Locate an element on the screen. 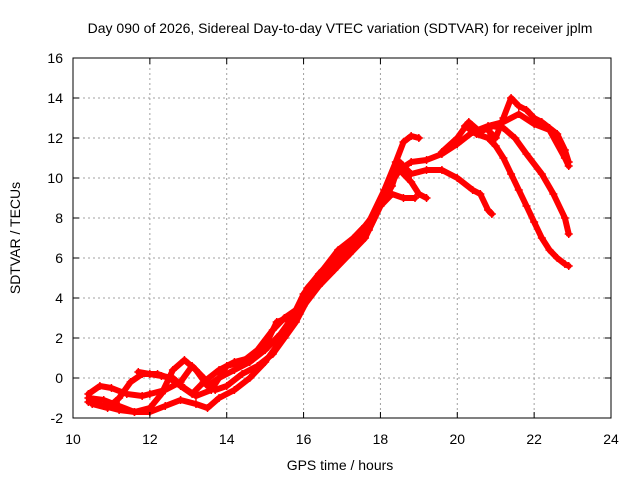 This screenshot has width=640, height=480. x-tick-label: 12 is located at coordinates (150, 439).